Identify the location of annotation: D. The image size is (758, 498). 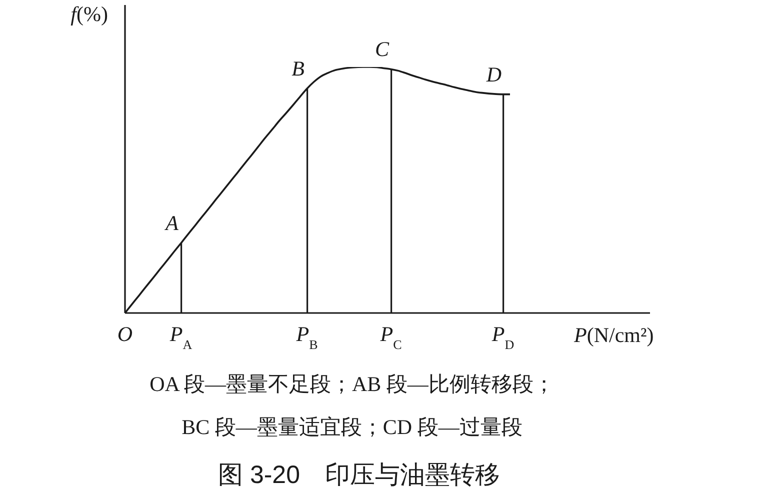
(493, 74).